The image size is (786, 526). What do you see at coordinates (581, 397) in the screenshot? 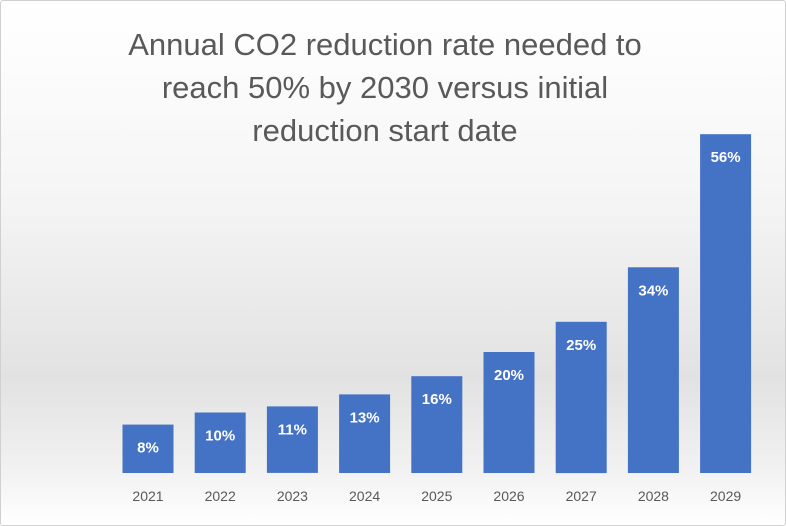
I see `bar-2027` at bounding box center [581, 397].